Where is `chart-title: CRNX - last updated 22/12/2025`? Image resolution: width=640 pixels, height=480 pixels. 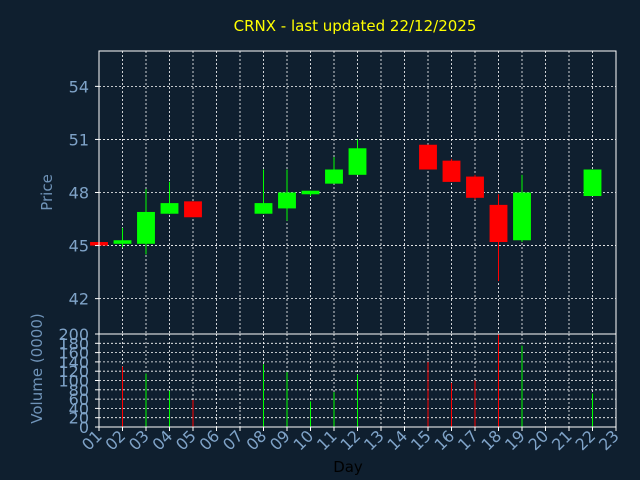 chart-title: CRNX - last updated 22/12/2025 is located at coordinates (355, 26).